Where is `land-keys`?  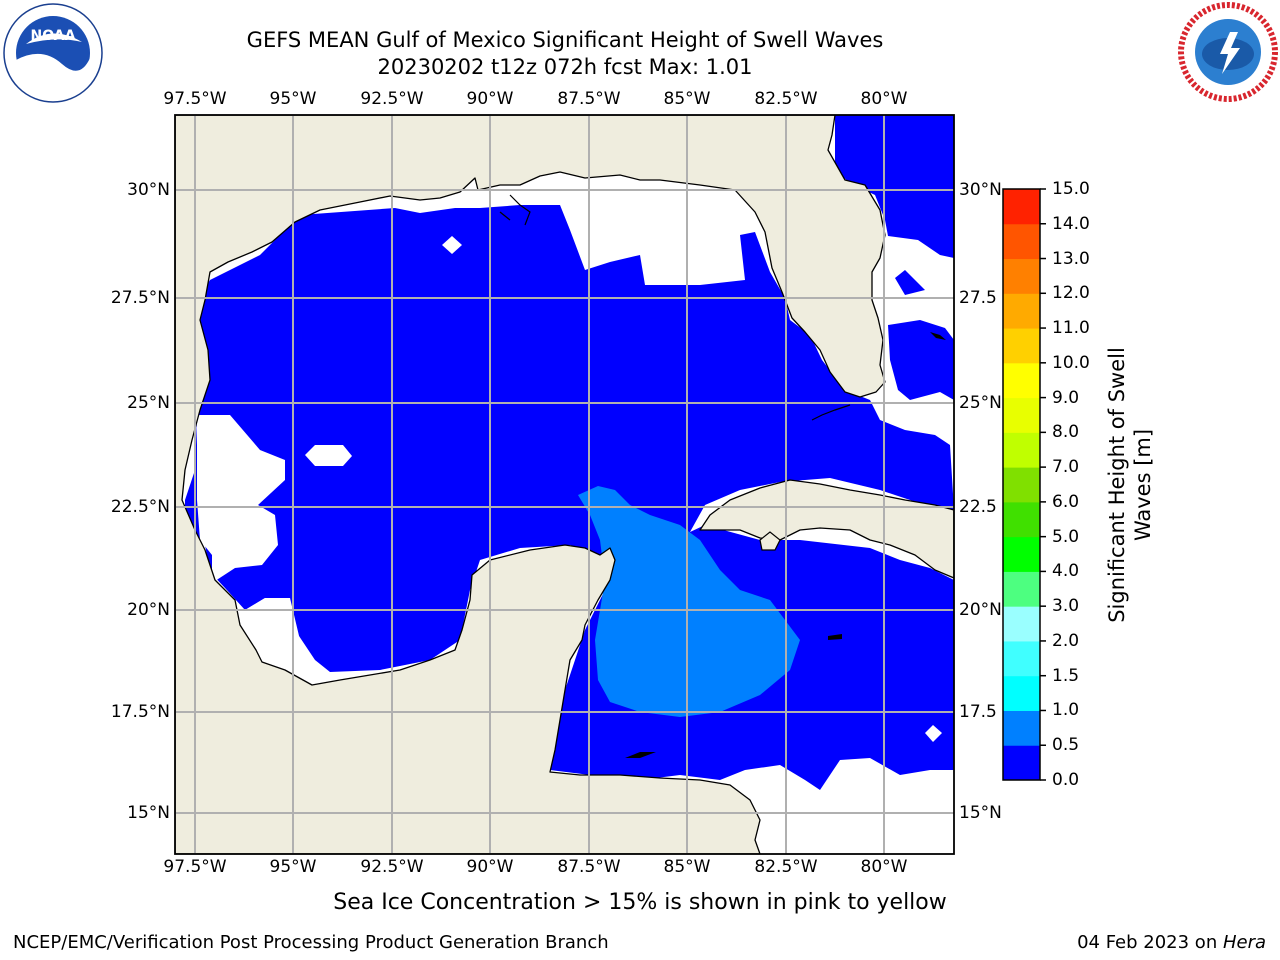
land-keys is located at coordinates (831, 412).